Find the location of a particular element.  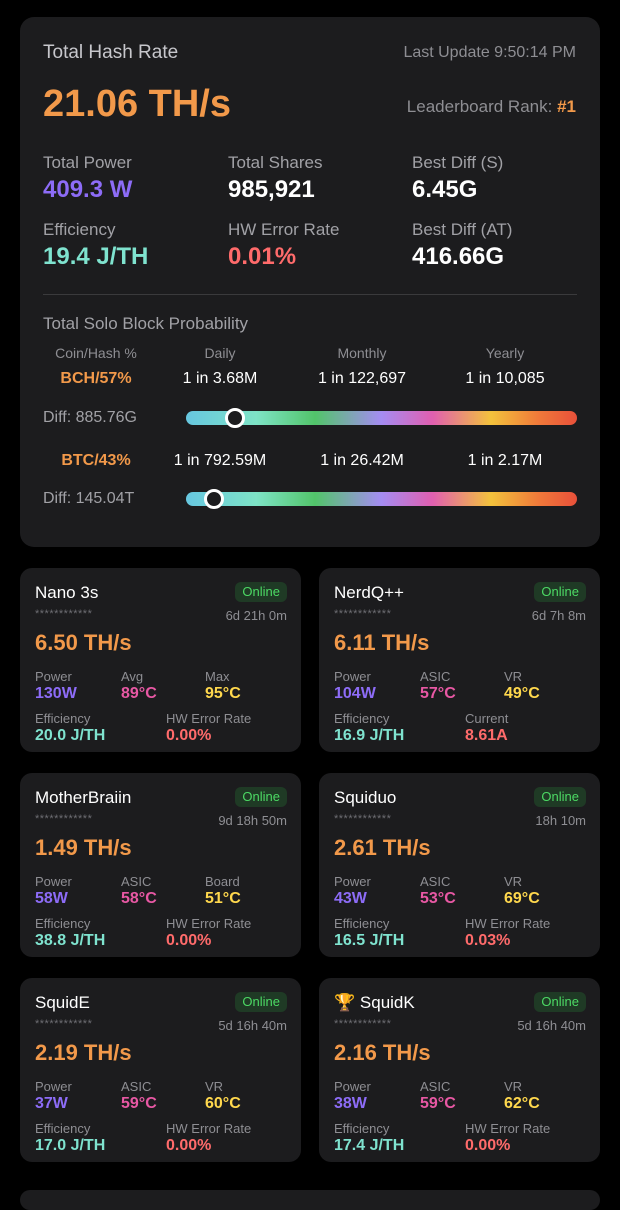

last-update: Last Update 9:50:14 PM is located at coordinates (489, 52).